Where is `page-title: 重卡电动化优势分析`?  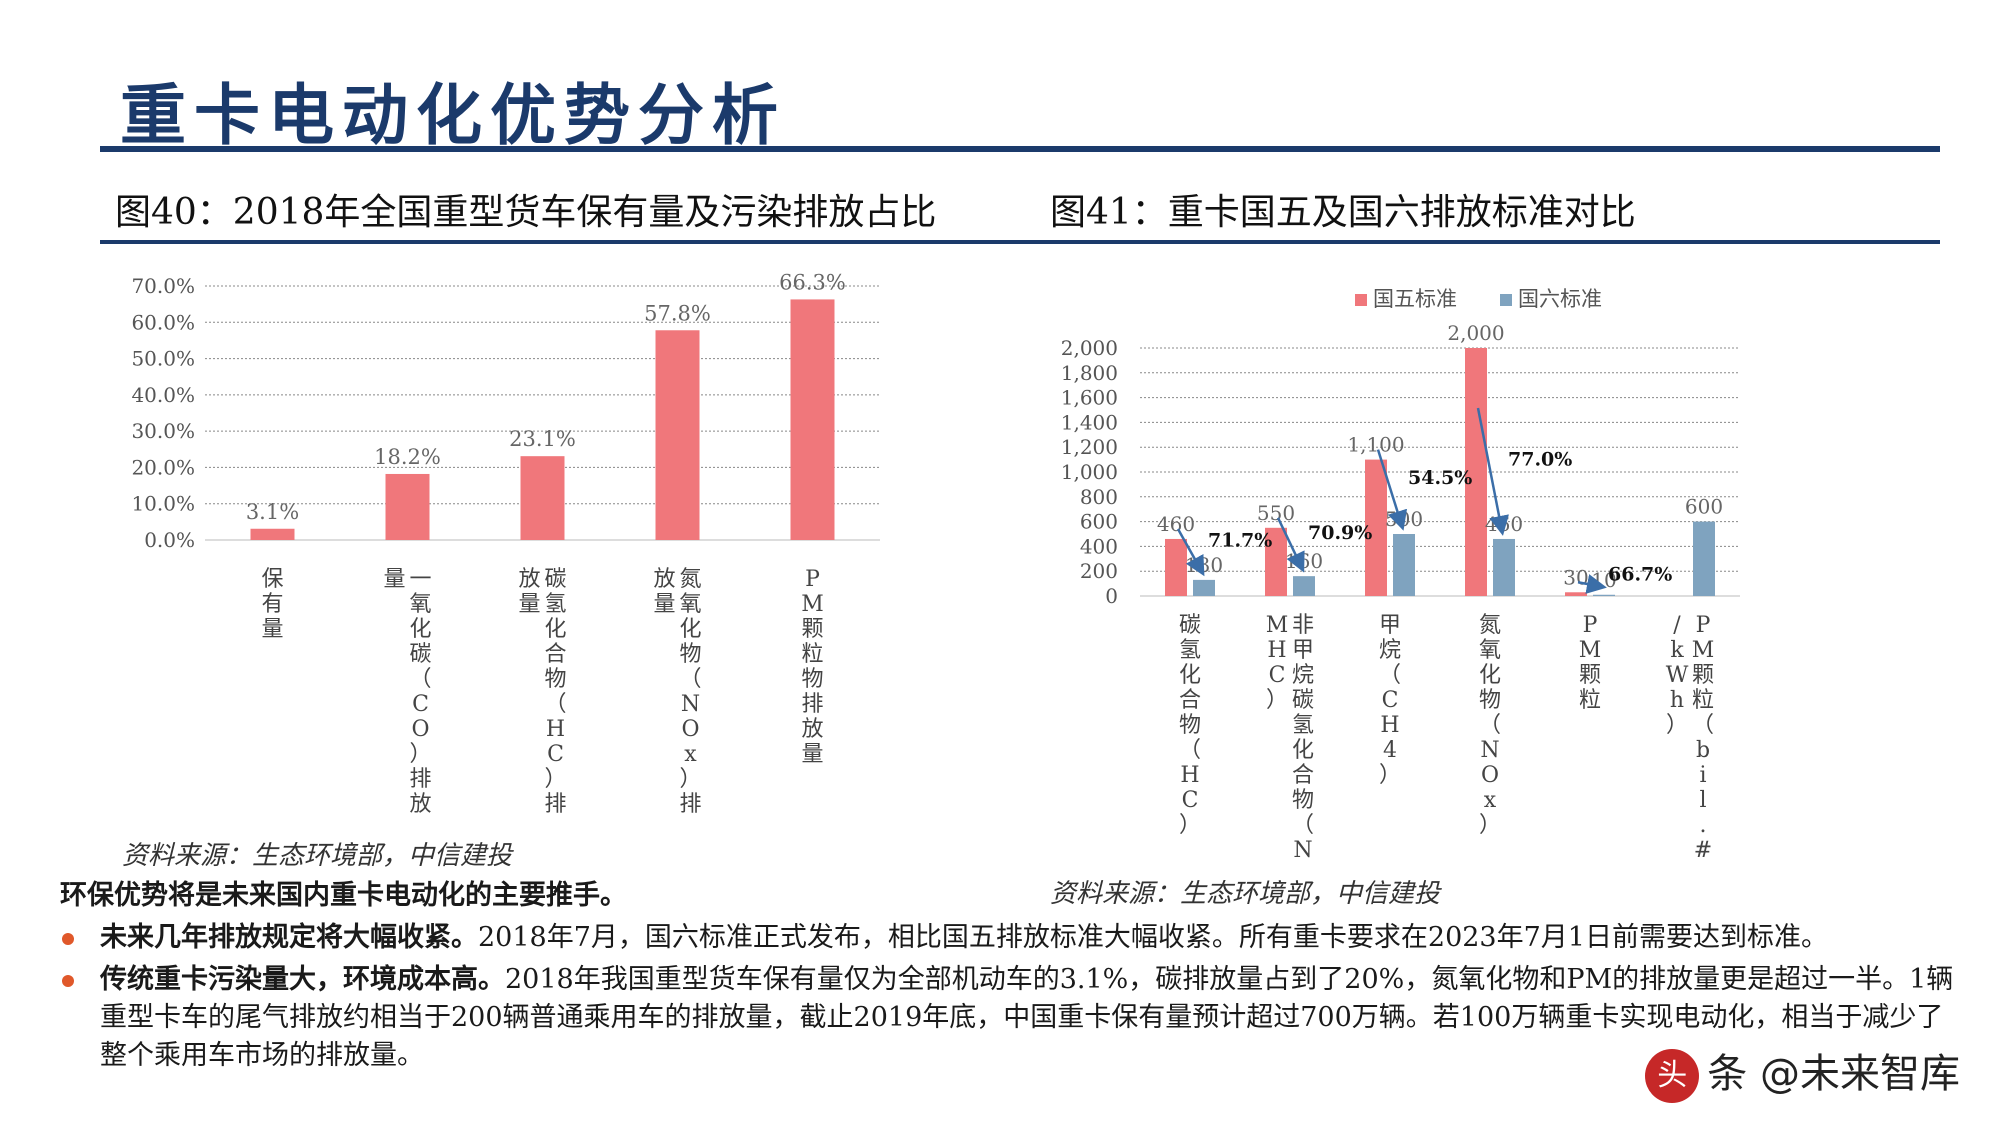 page-title: 重卡电动化优势分析 is located at coordinates (453, 115).